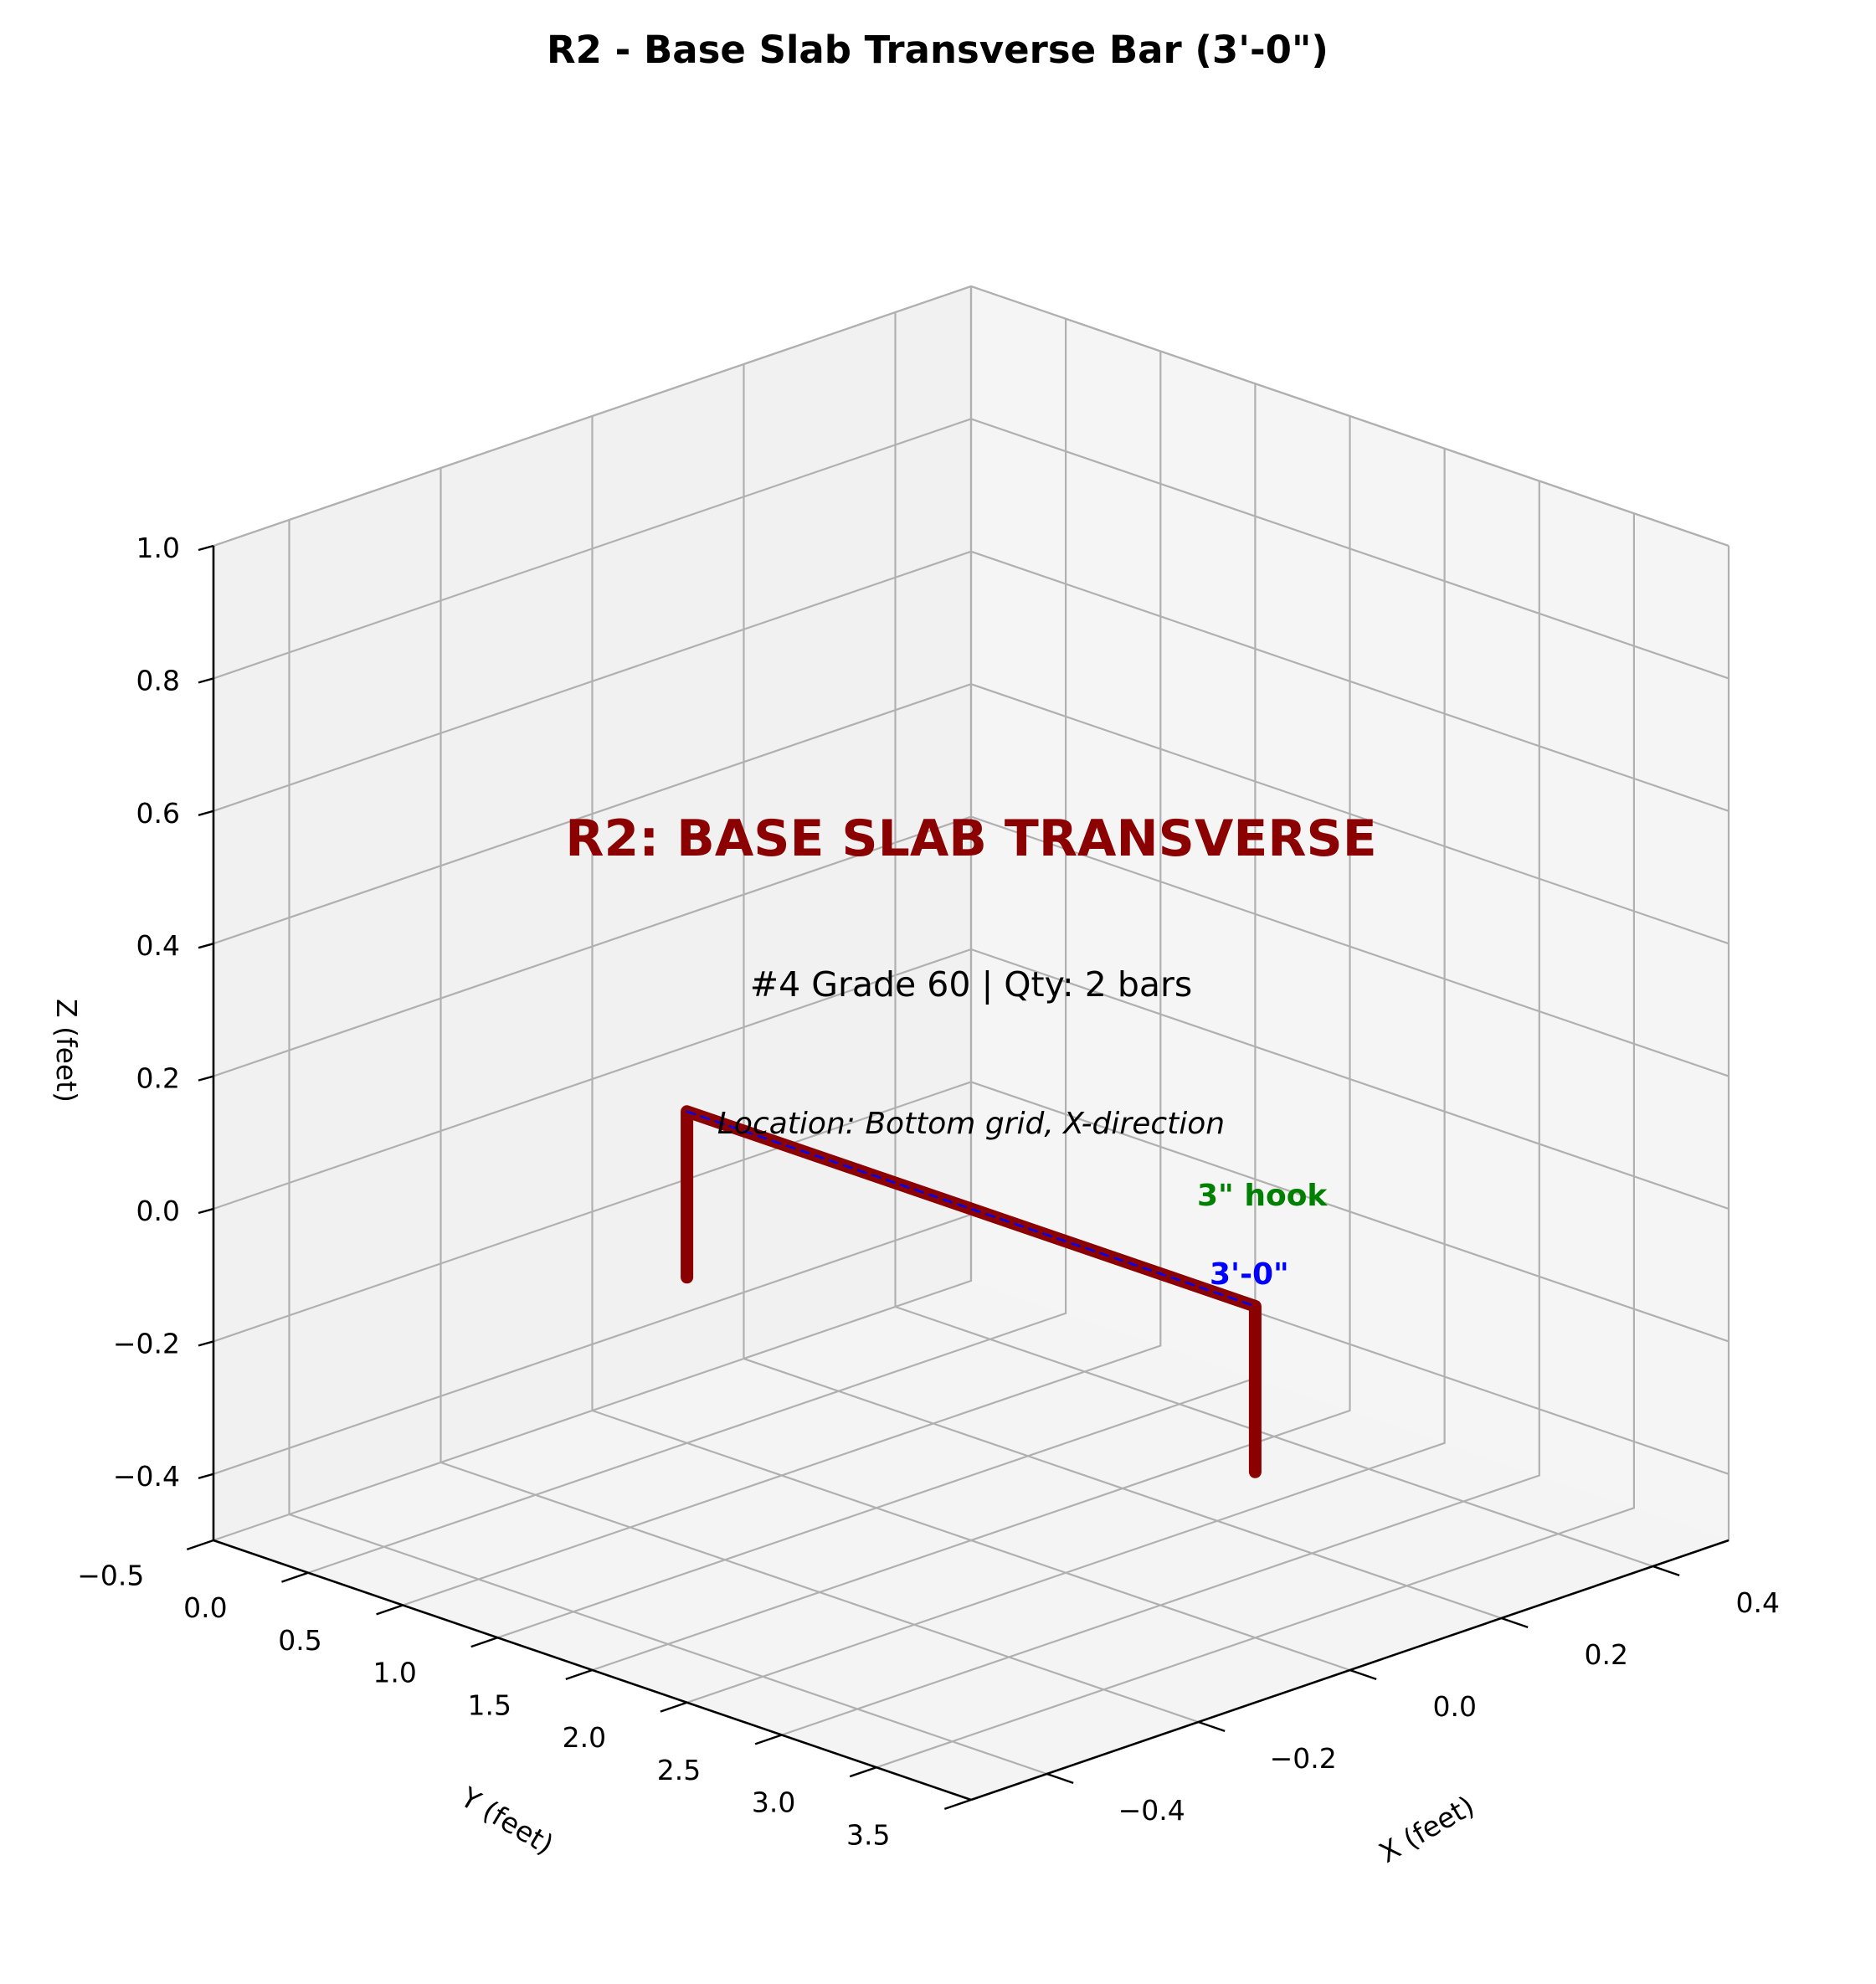 This screenshot has width=1876, height=1984. Describe the element at coordinates (1757, 1602) in the screenshot. I see `y-tick-label: 0.4` at that location.